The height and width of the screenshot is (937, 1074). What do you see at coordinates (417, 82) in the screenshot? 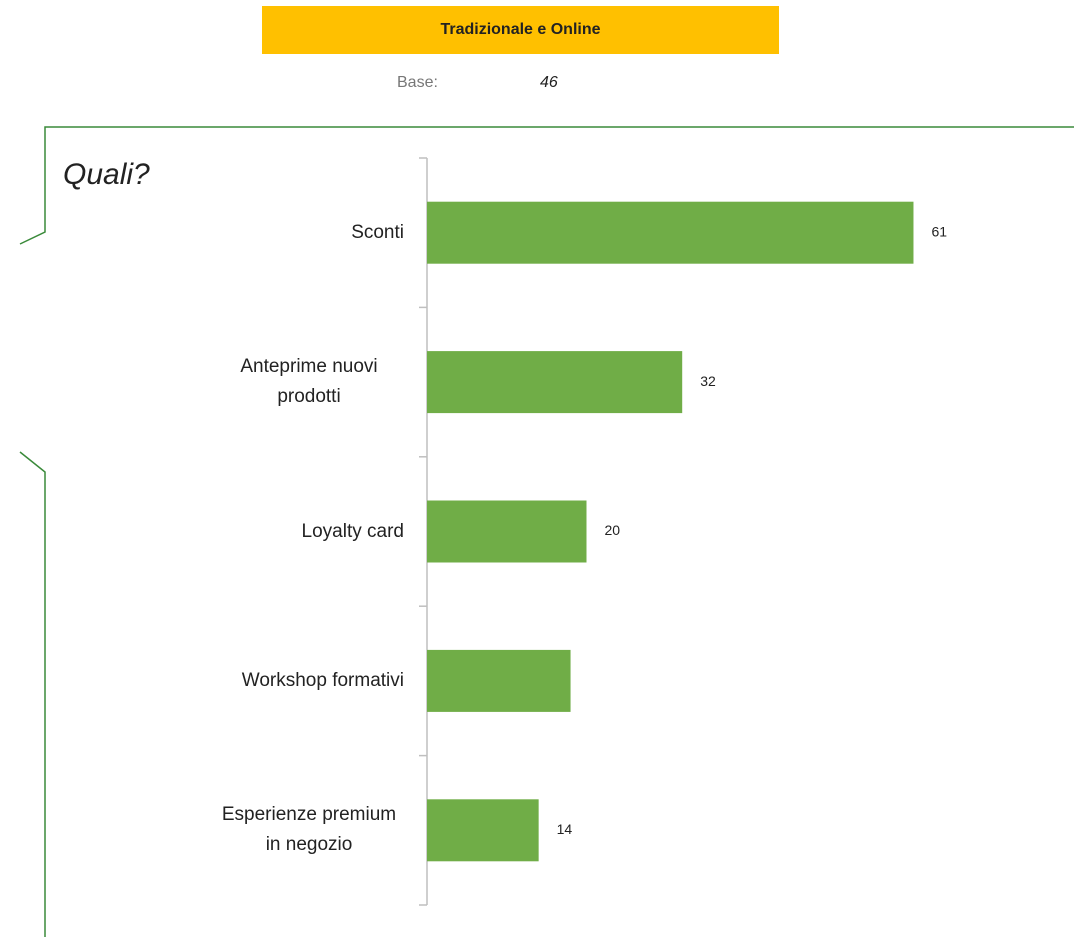
I see `base-label: Base:` at bounding box center [417, 82].